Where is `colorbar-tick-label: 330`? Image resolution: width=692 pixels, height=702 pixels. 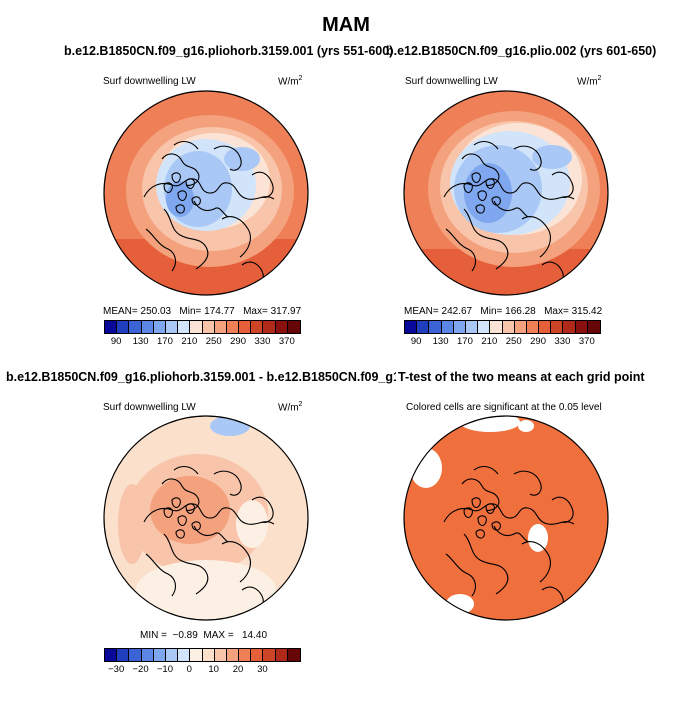
colorbar-tick-label: 330 is located at coordinates (262, 341).